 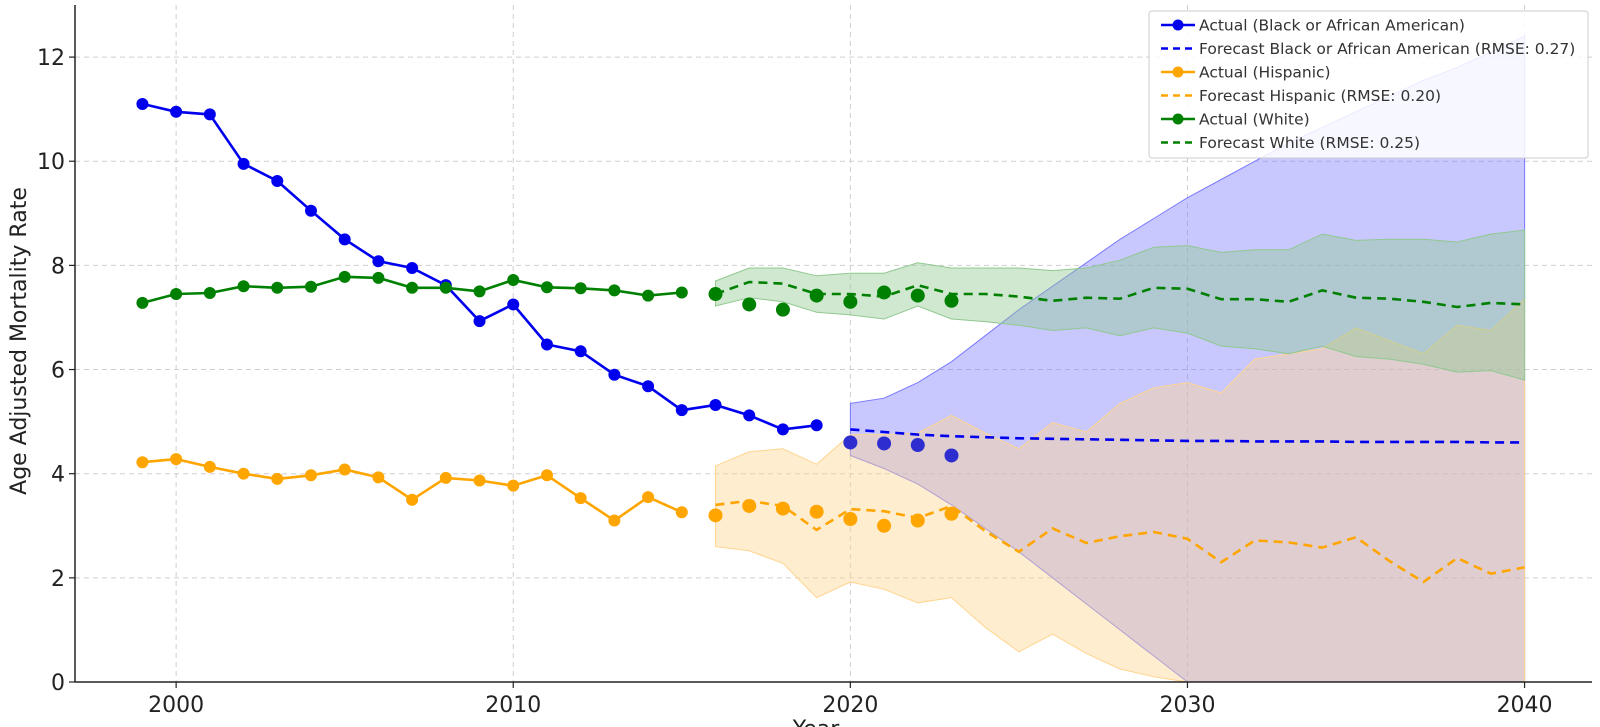 What do you see at coordinates (1254, 120) in the screenshot?
I see `legend-label: Actual (White)` at bounding box center [1254, 120].